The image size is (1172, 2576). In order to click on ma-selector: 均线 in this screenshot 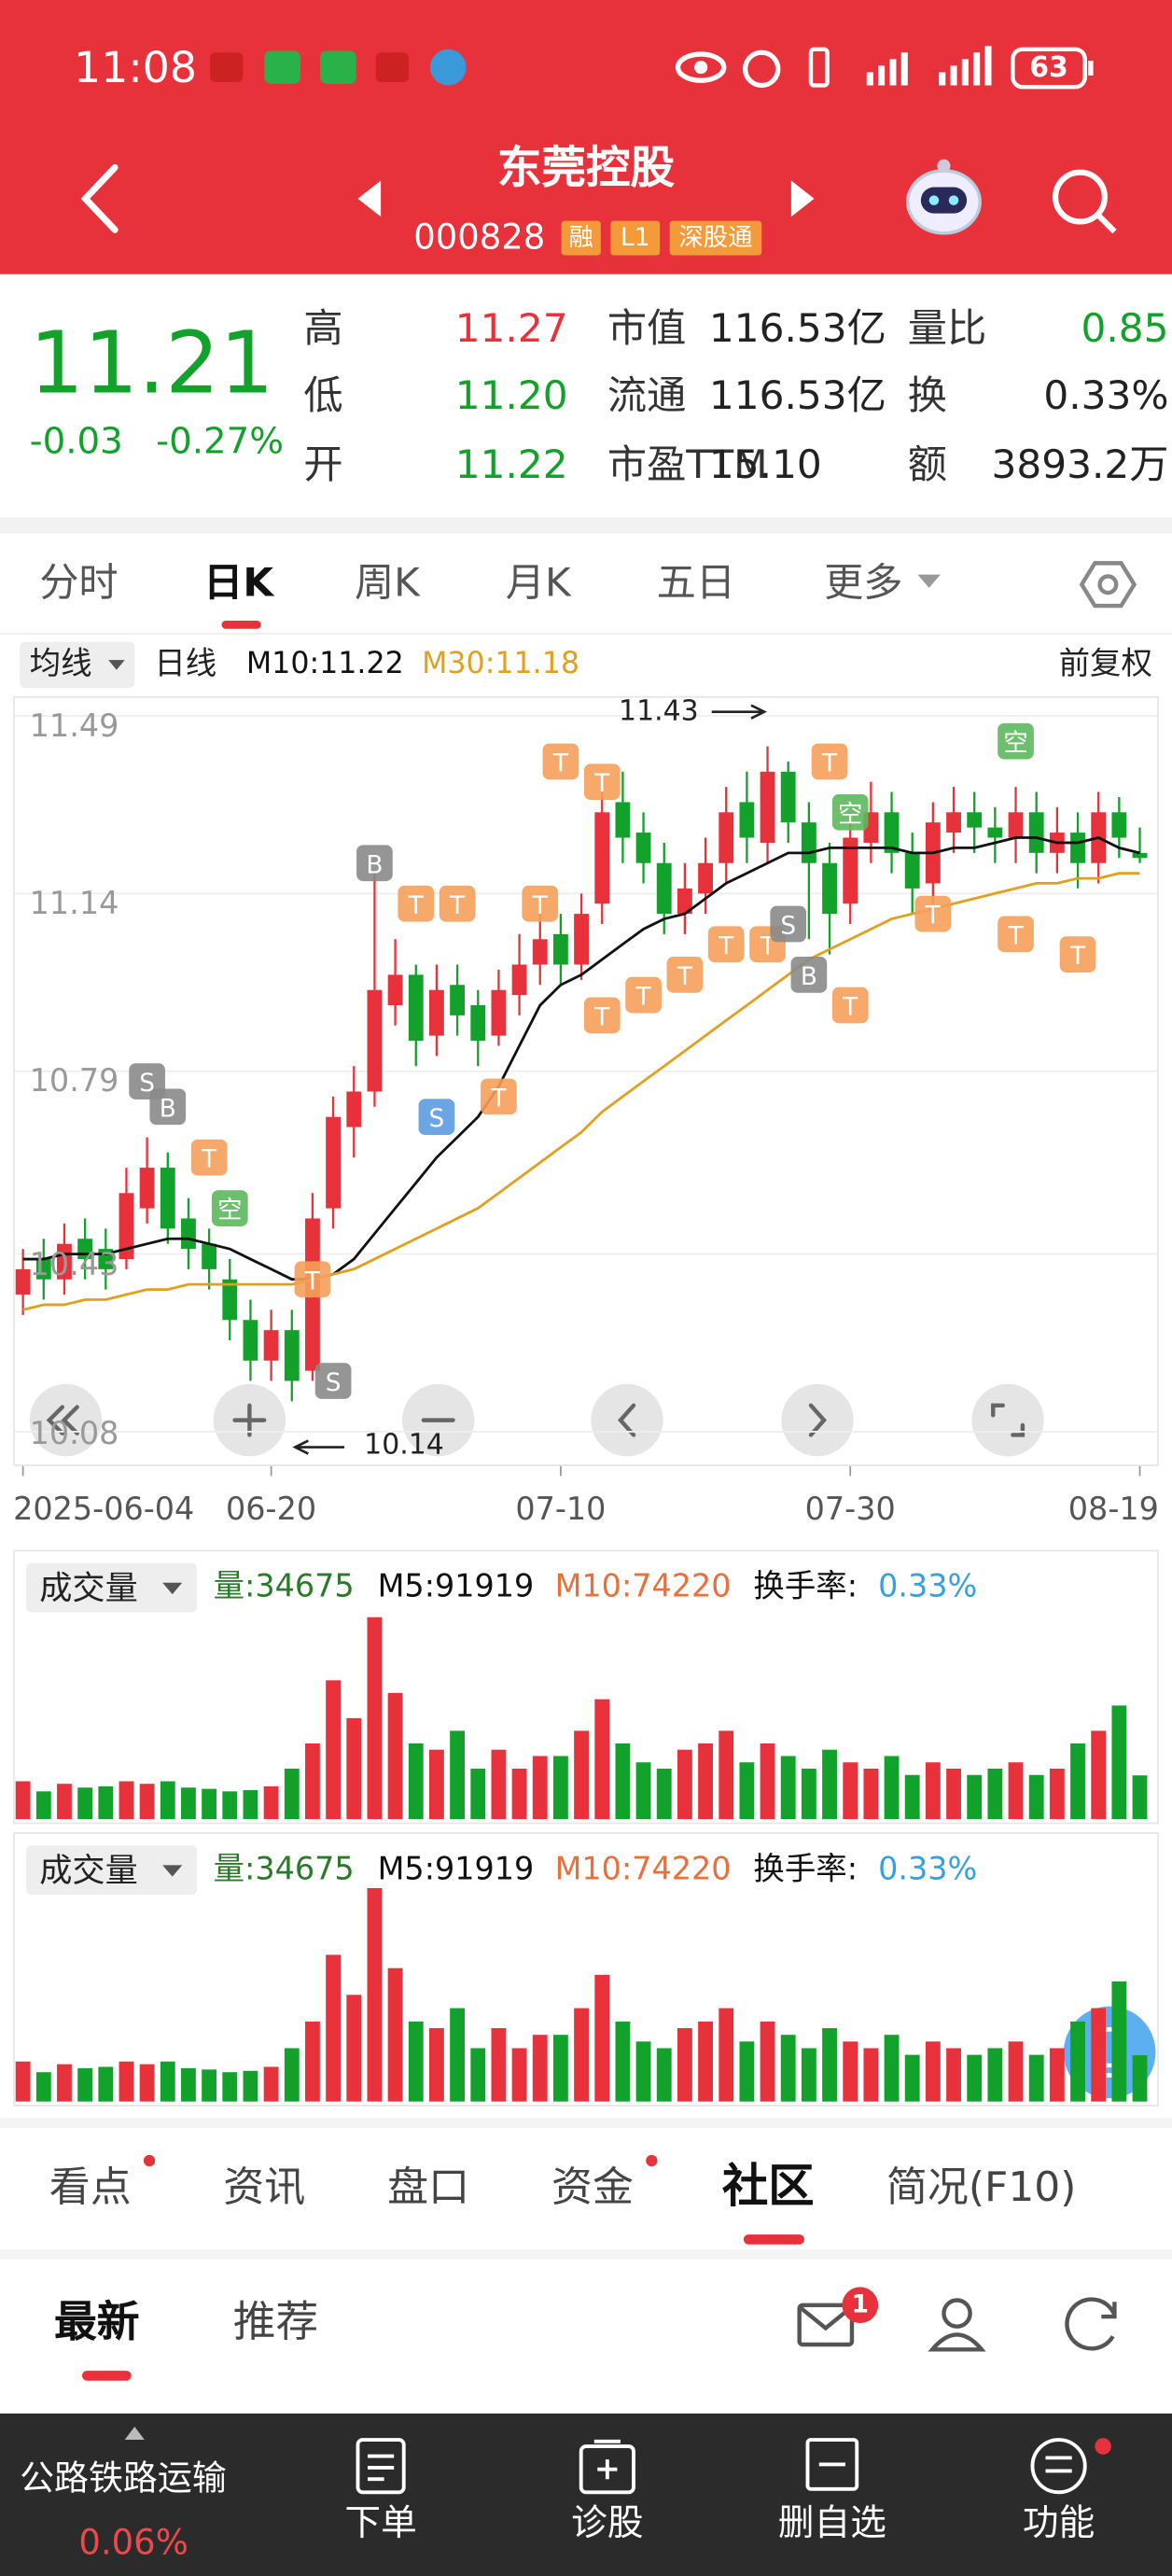, I will do `click(60, 664)`.